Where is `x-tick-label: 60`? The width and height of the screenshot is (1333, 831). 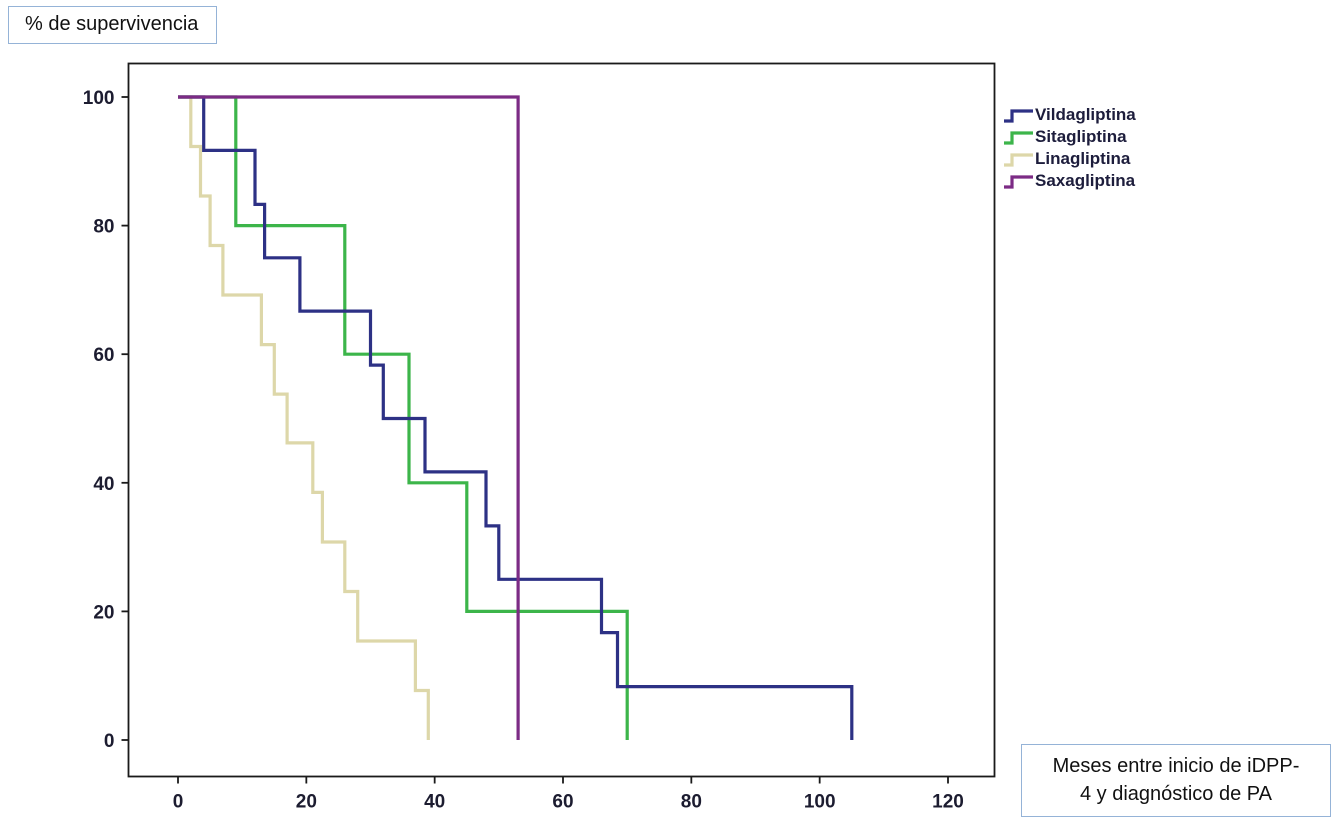
x-tick-label: 60 is located at coordinates (562, 802).